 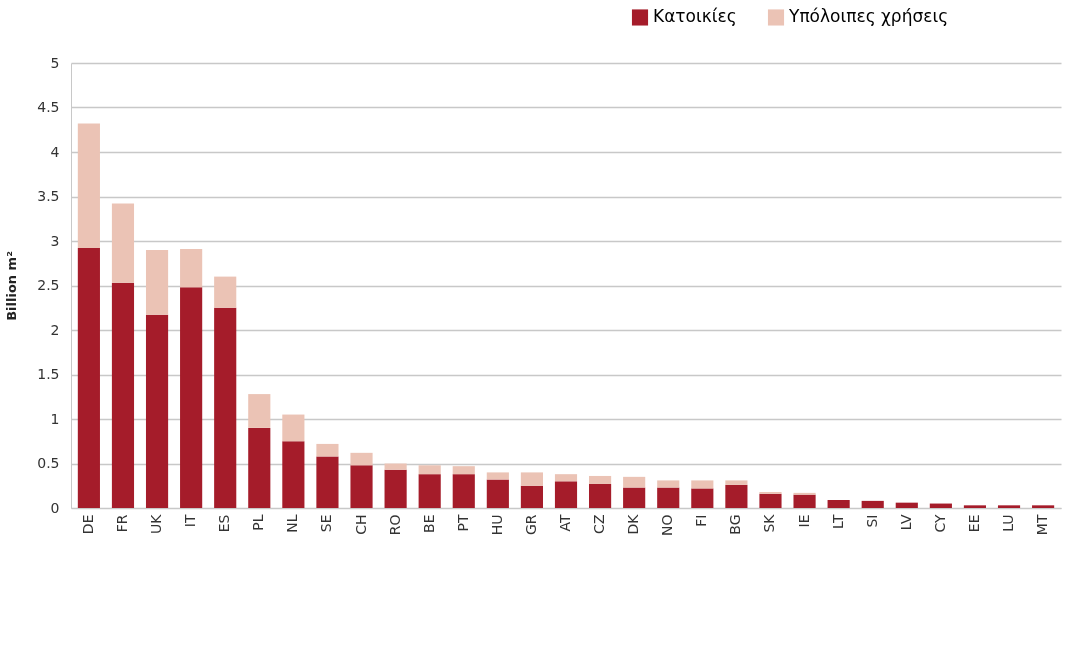 I want to click on x-tick-label: HU, so click(x=496, y=525).